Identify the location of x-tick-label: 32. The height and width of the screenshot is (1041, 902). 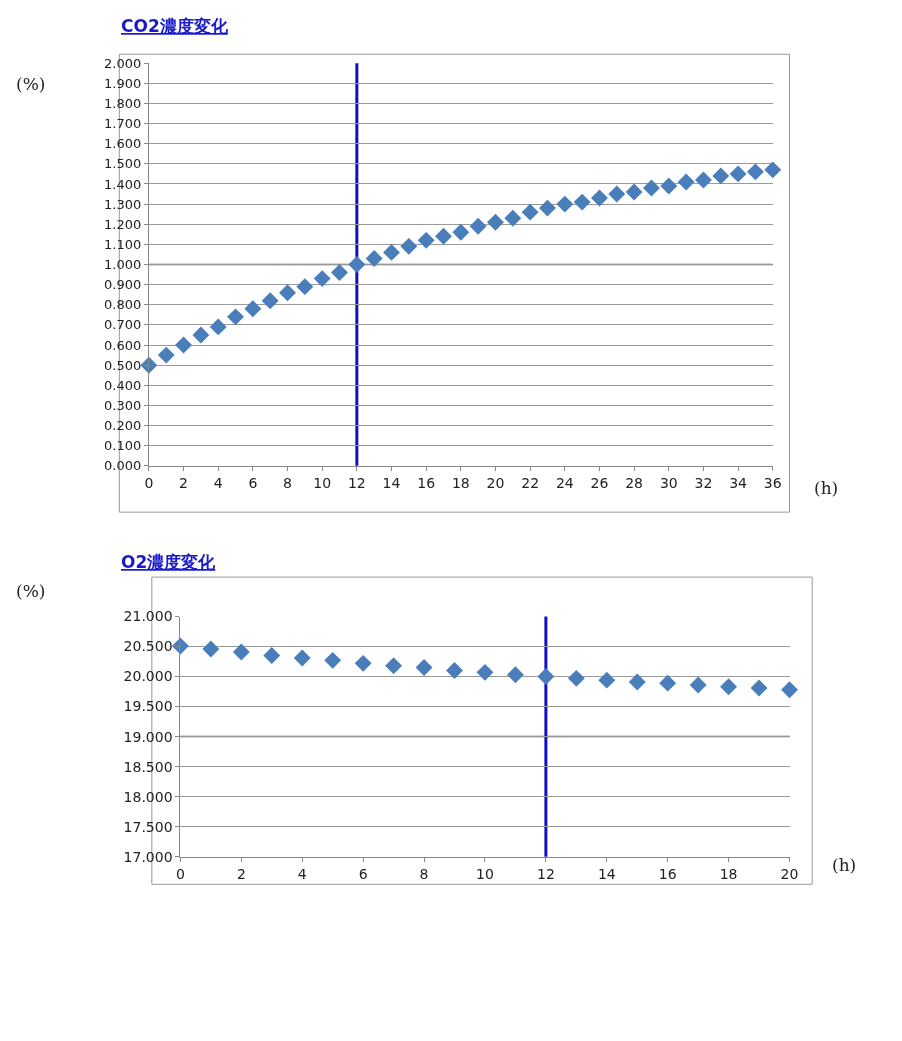
(703, 482).